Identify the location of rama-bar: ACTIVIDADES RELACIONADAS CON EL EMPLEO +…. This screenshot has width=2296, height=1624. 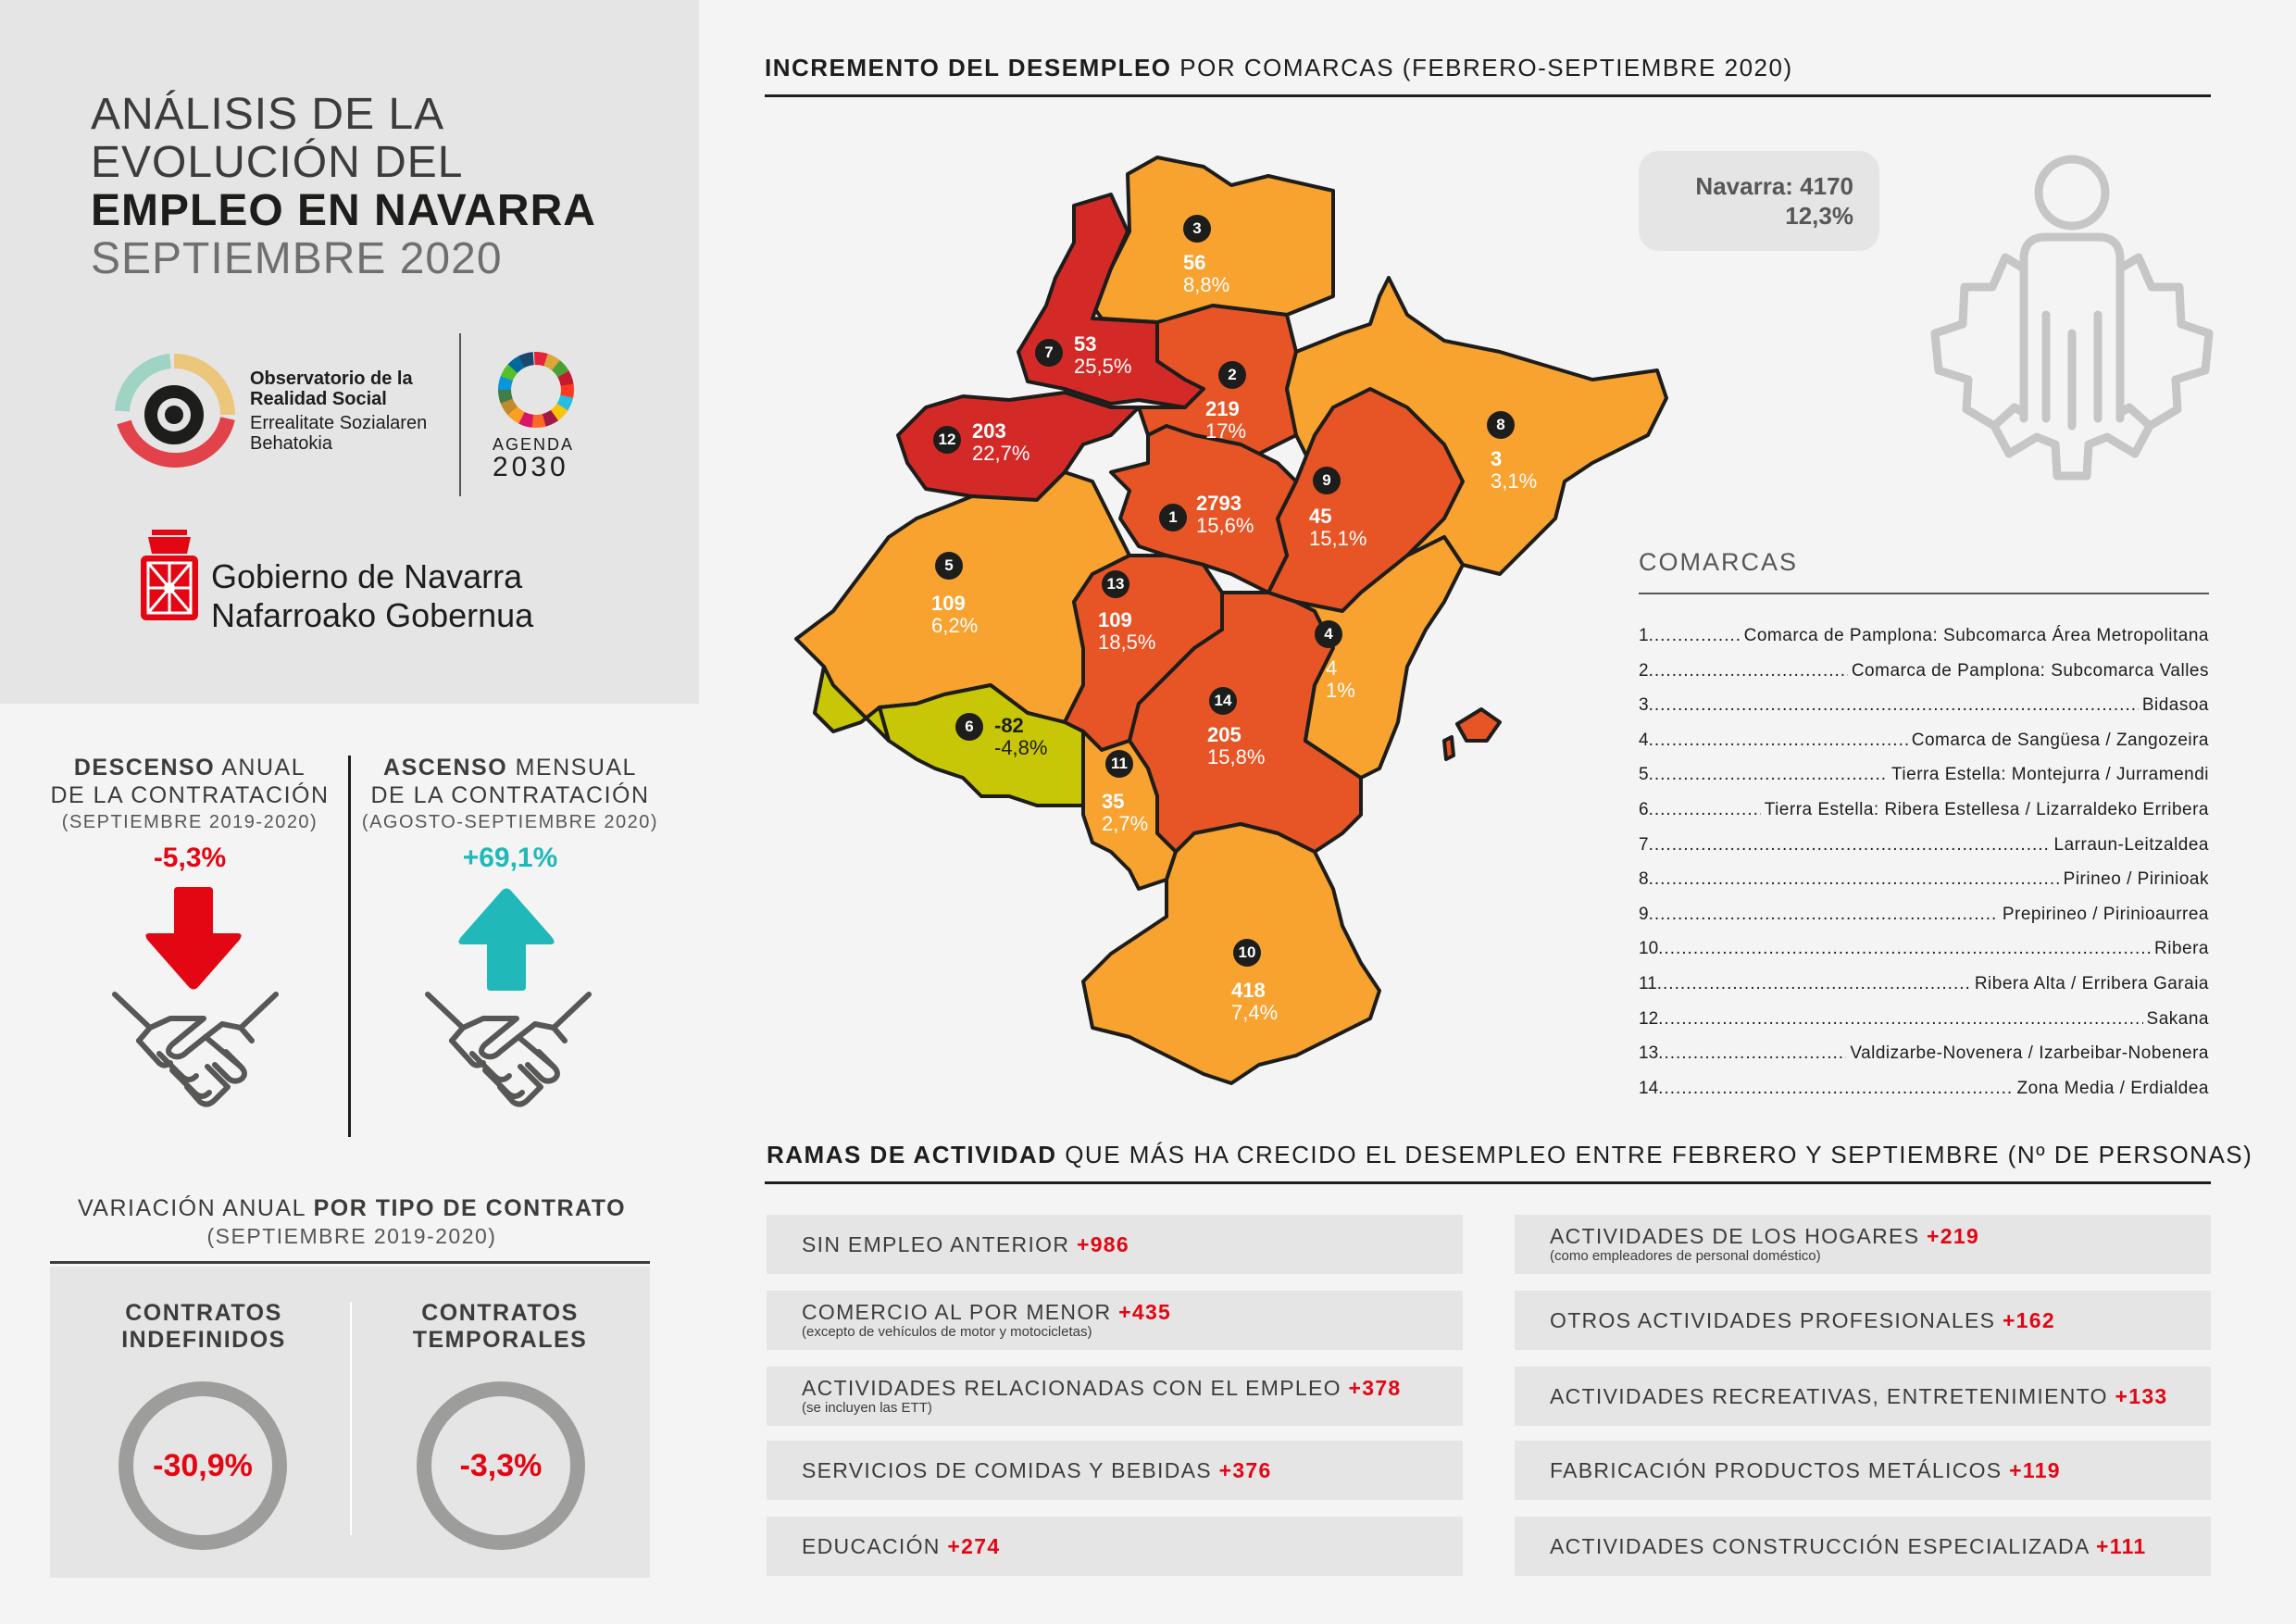
(1115, 1396).